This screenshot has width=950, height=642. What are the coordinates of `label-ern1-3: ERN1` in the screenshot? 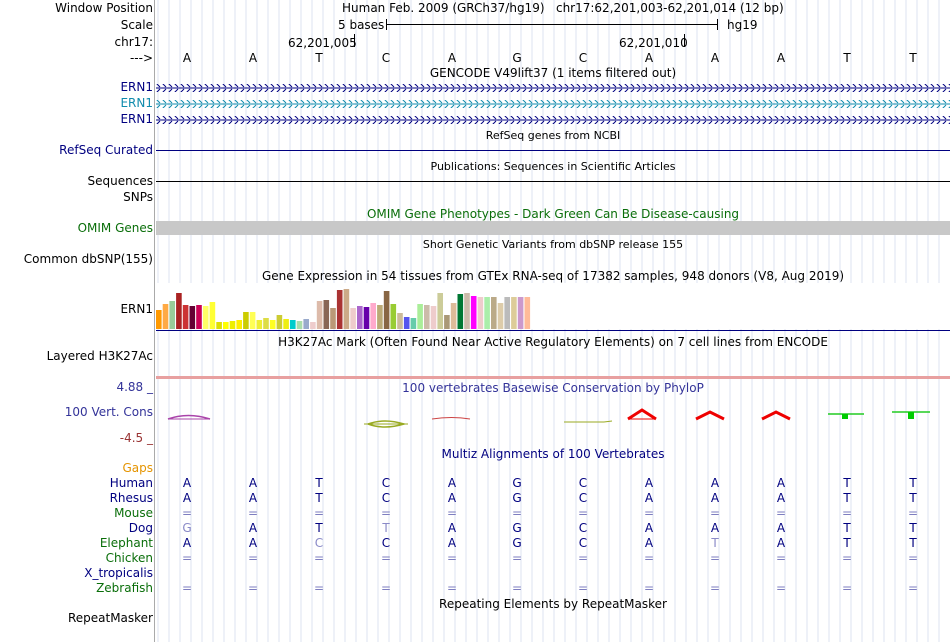 It's located at (136, 119).